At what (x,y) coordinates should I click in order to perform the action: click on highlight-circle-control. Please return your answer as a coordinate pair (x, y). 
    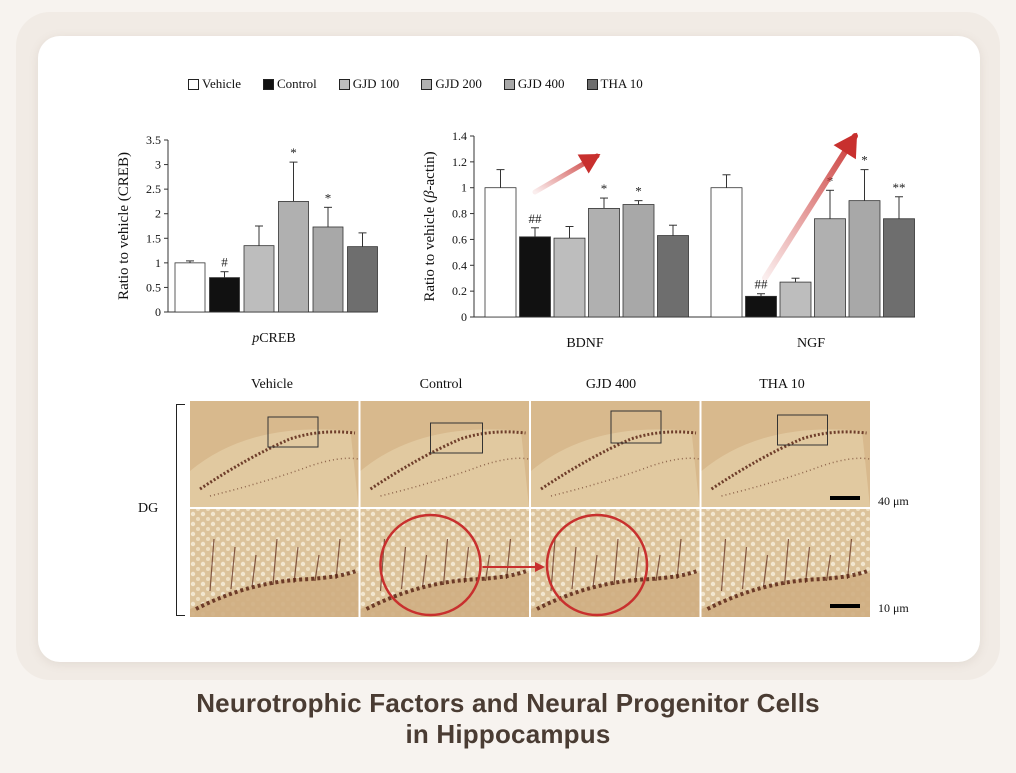
    Looking at the image, I should click on (430, 565).